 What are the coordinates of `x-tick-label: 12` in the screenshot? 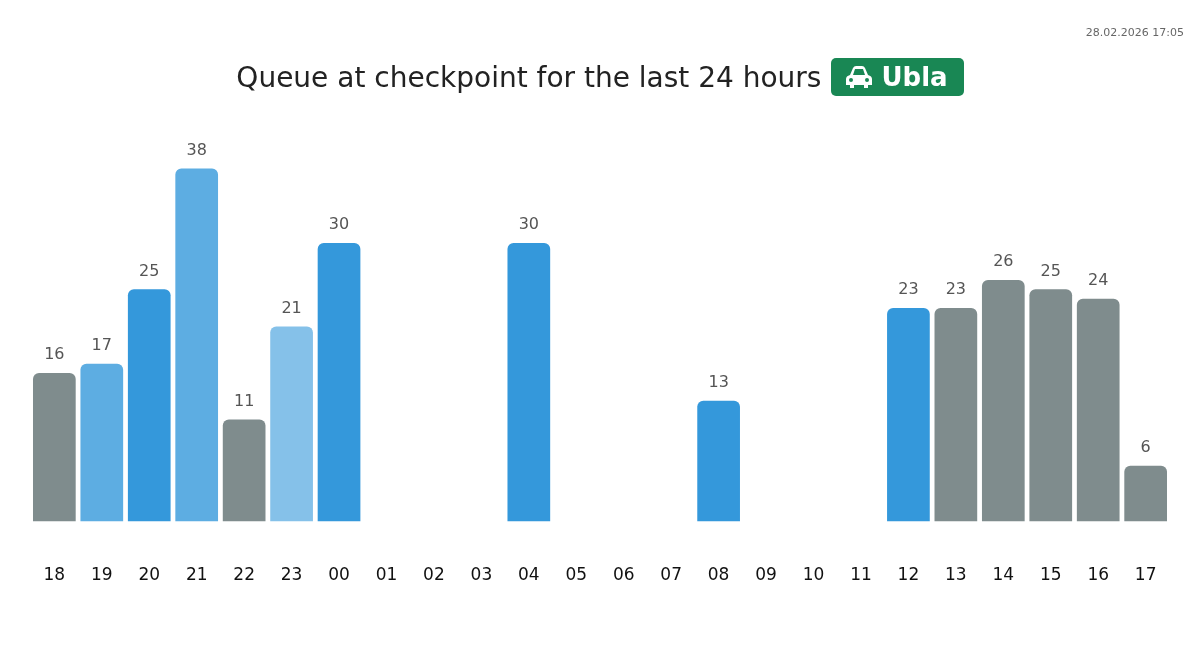 It's located at (908, 574).